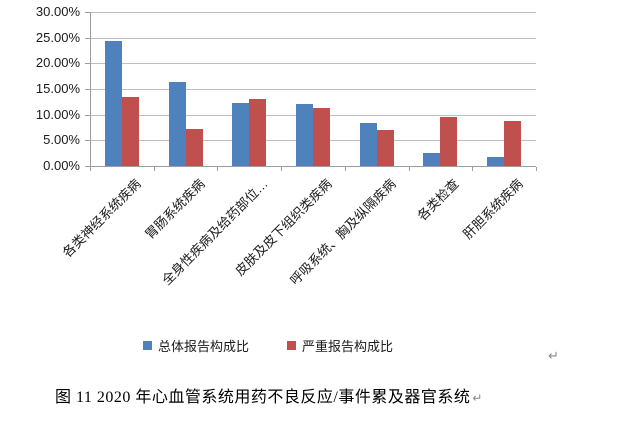 Image resolution: width=626 pixels, height=443 pixels. Describe the element at coordinates (313, 166) in the screenshot. I see `x-axis-line` at that location.